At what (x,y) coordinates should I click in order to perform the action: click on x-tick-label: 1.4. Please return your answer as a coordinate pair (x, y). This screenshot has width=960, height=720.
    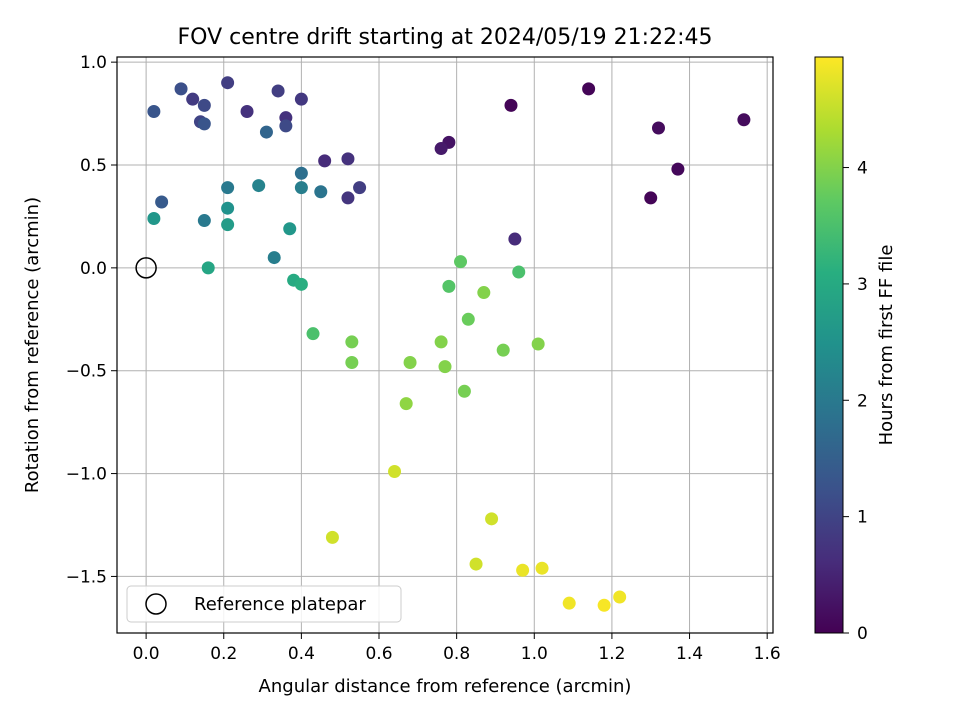
    Looking at the image, I should click on (689, 654).